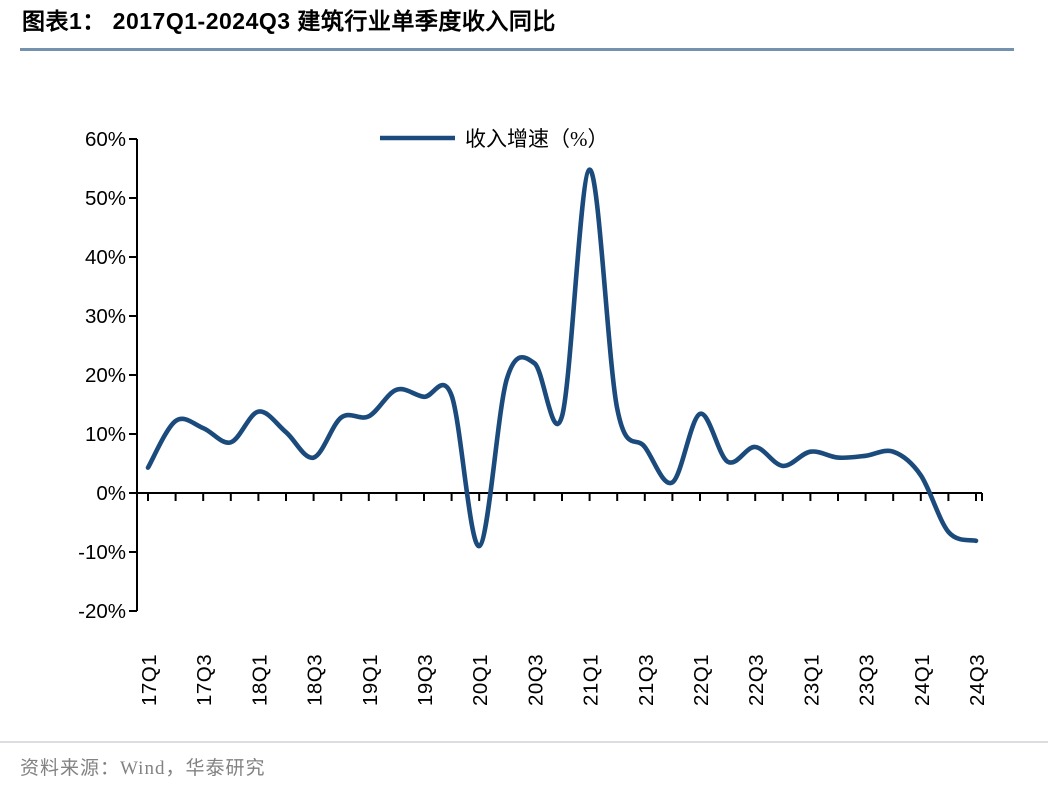  I want to click on x-axis-label: 19Q3, so click(425, 680).